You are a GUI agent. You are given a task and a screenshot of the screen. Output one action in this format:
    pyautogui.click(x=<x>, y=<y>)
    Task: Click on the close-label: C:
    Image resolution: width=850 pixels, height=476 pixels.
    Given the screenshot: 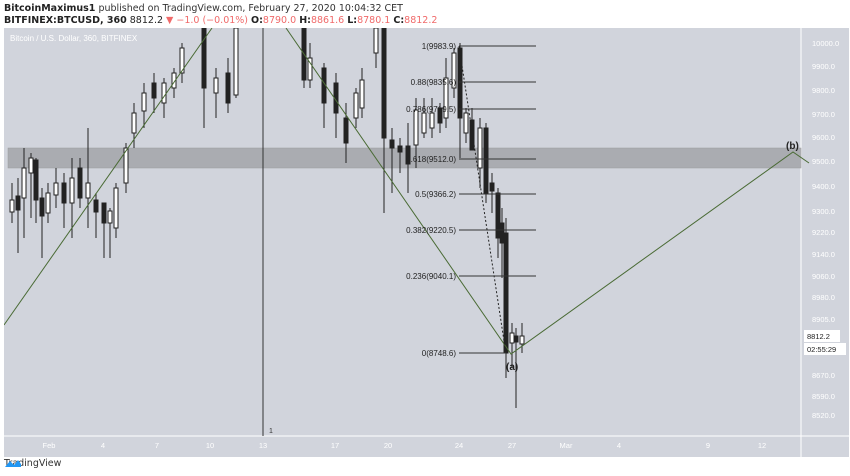 What is the action you would take?
    pyautogui.click(x=399, y=20)
    